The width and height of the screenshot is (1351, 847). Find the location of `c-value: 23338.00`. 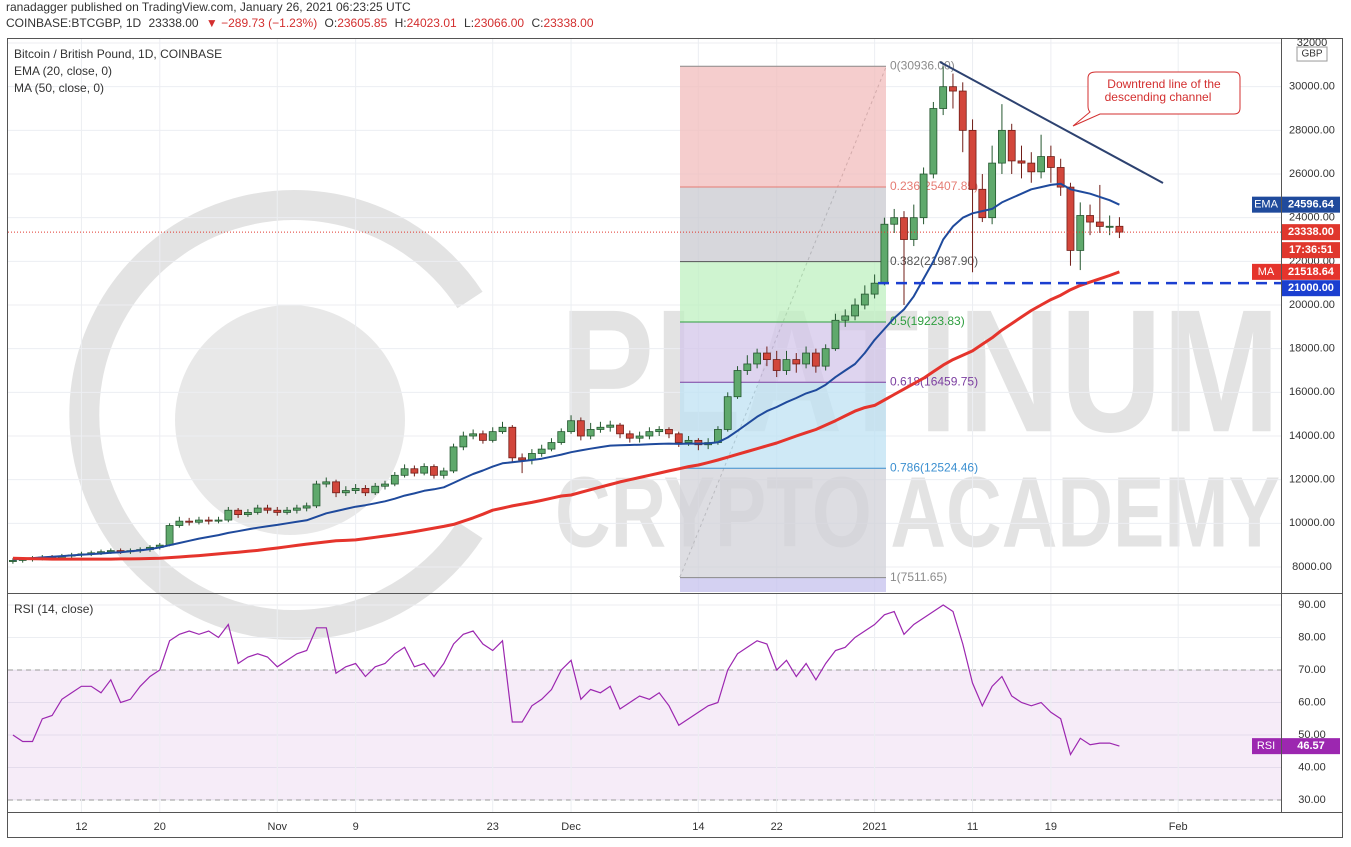

c-value: 23338.00 is located at coordinates (568, 23).